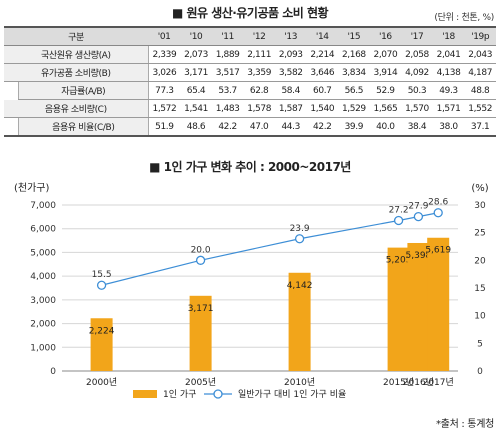 The image size is (500, 434). Describe the element at coordinates (164, 127) in the screenshot. I see `table-cell: 51.9` at that location.